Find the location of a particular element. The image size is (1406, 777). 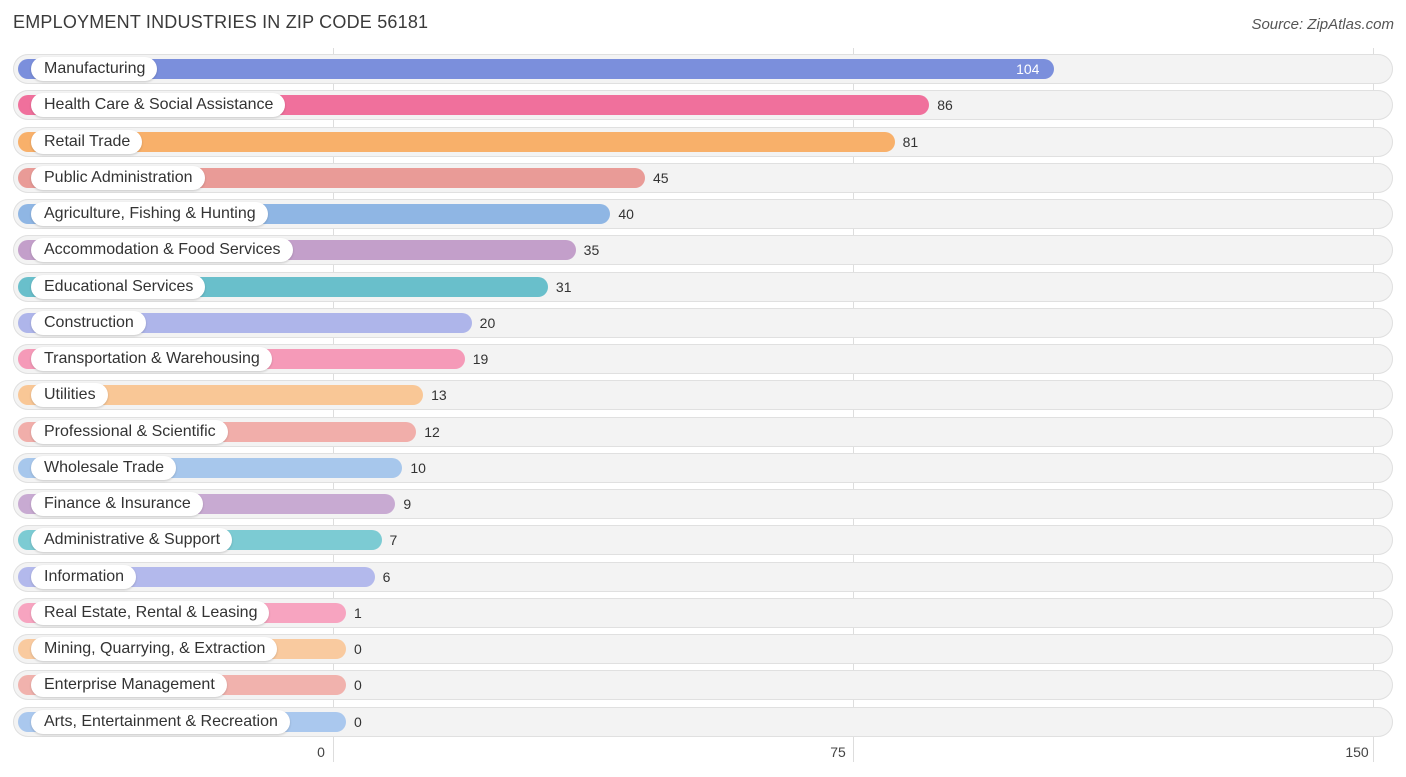

chart-title: EMPLOYMENT INDUSTRIES IN ZIP CODE 56181 is located at coordinates (221, 22).